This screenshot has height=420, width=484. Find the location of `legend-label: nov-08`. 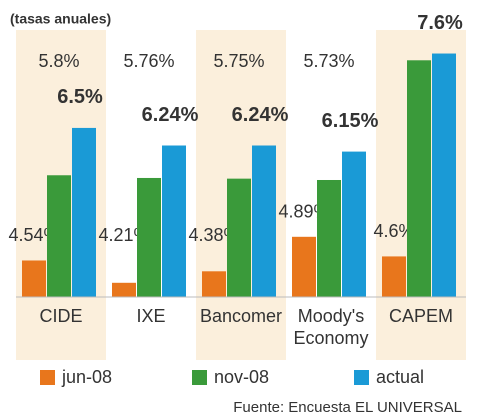

legend-label: nov-08 is located at coordinates (241, 377).